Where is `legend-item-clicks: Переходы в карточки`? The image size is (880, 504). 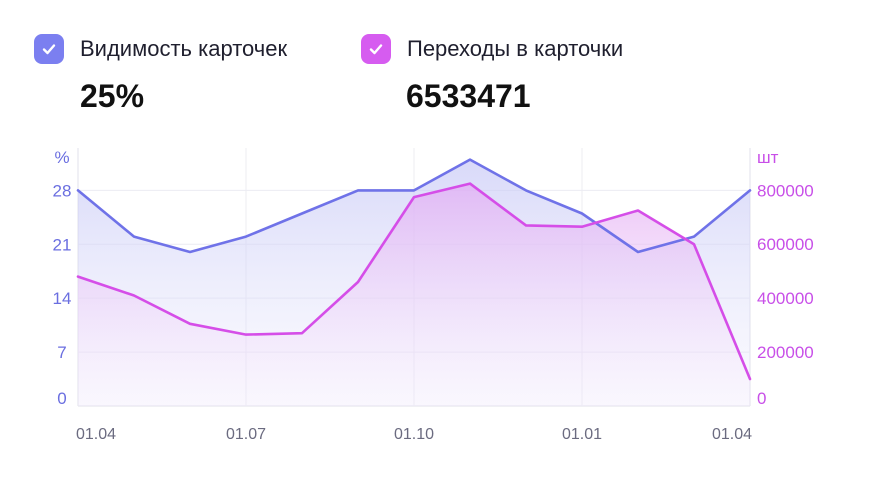
legend-item-clicks: Переходы в карточки is located at coordinates (492, 49).